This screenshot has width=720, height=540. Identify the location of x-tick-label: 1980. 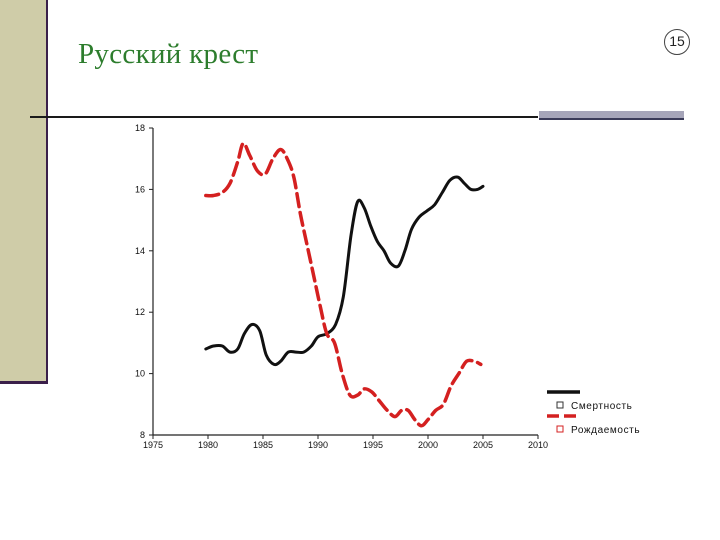
(208, 445).